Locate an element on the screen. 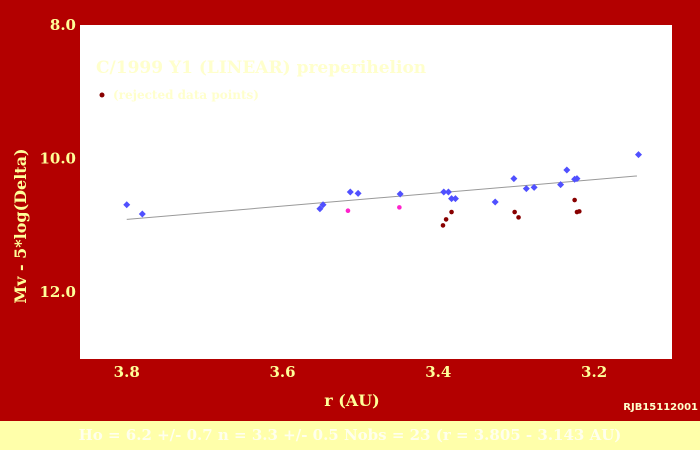 This screenshot has height=450, width=700. x-axis-title: r (AU) is located at coordinates (352, 400).